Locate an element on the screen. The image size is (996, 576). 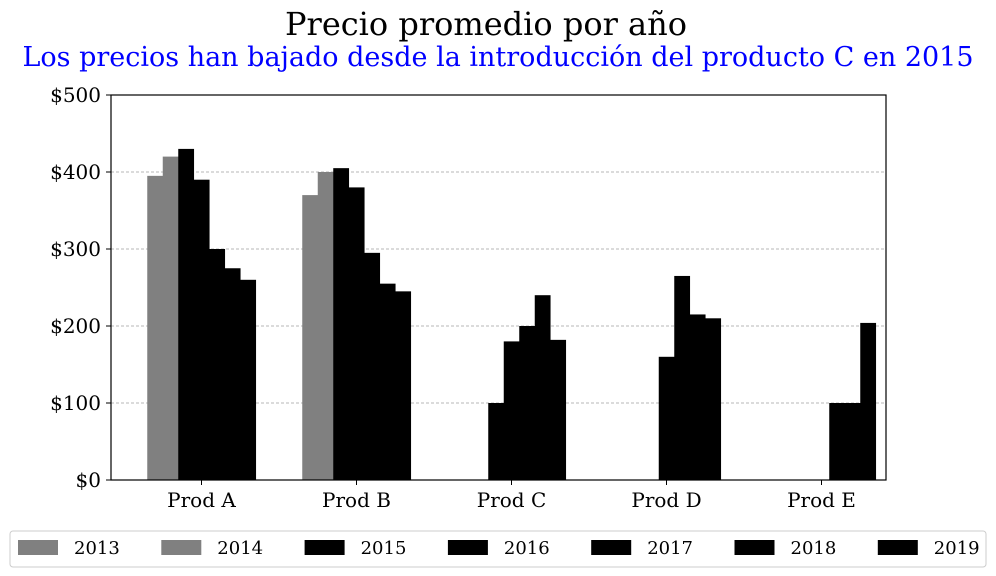
legend-swatch-2018 is located at coordinates (754, 547).